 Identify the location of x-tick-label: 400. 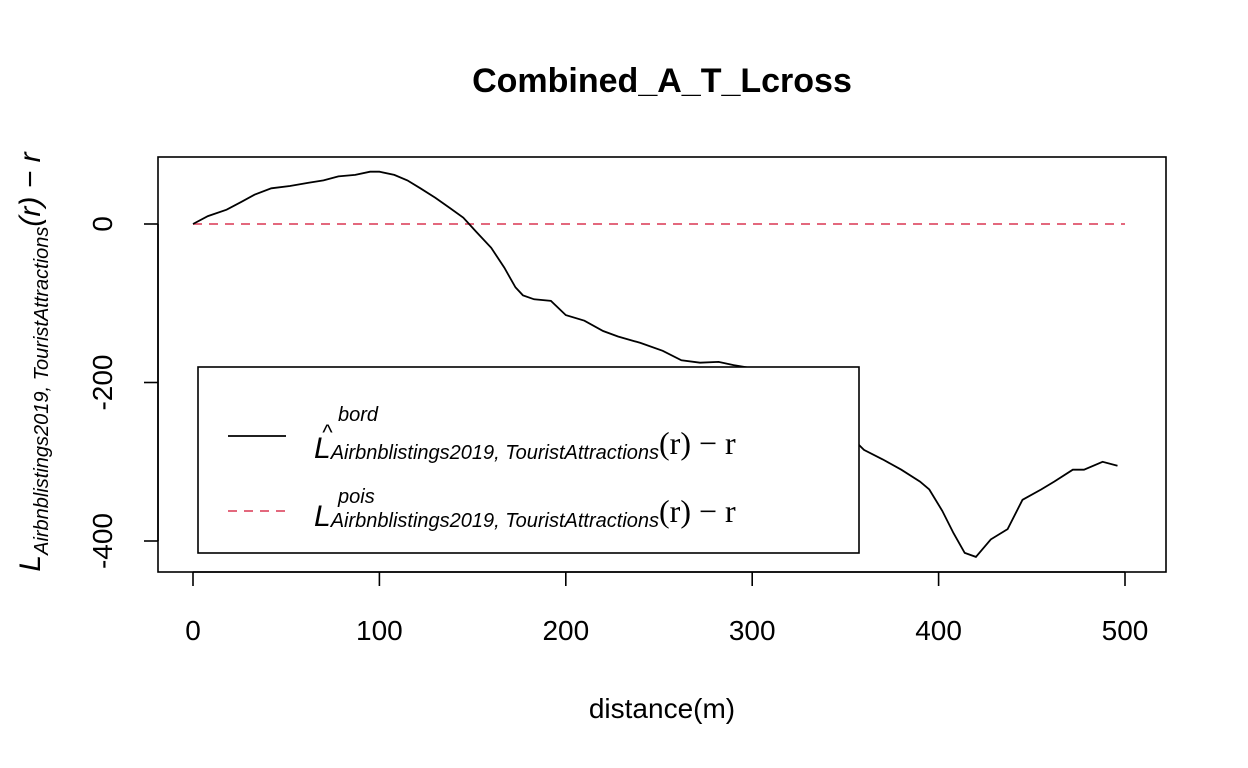
(938, 630).